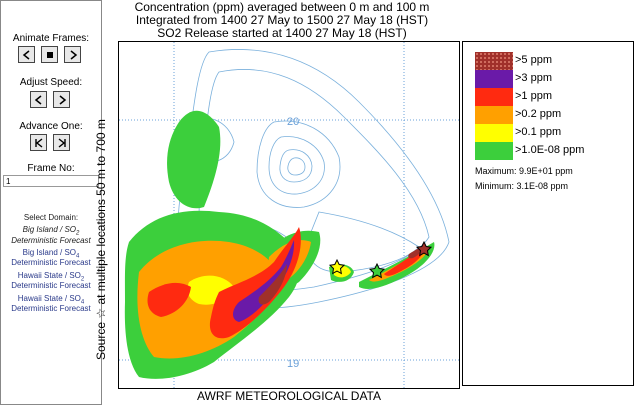 This screenshot has width=636, height=405. I want to click on skip-forward-icon, so click(62, 142).